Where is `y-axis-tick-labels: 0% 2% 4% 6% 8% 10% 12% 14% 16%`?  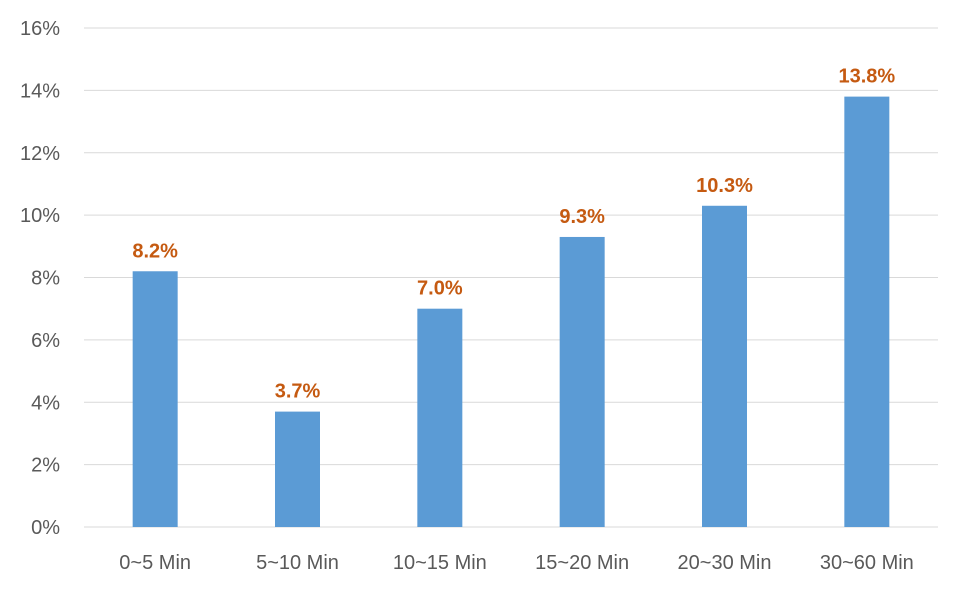 y-axis-tick-labels: 0% 2% 4% 6% 8% 10% 12% 14% 16% is located at coordinates (40, 278).